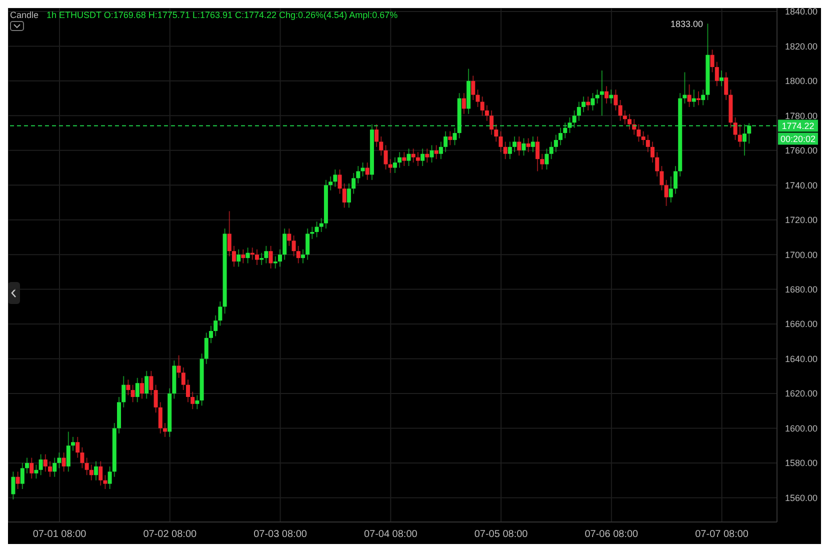 The height and width of the screenshot is (552, 829). Describe the element at coordinates (801, 359) in the screenshot. I see `y-tick-label: 1640.00` at that location.